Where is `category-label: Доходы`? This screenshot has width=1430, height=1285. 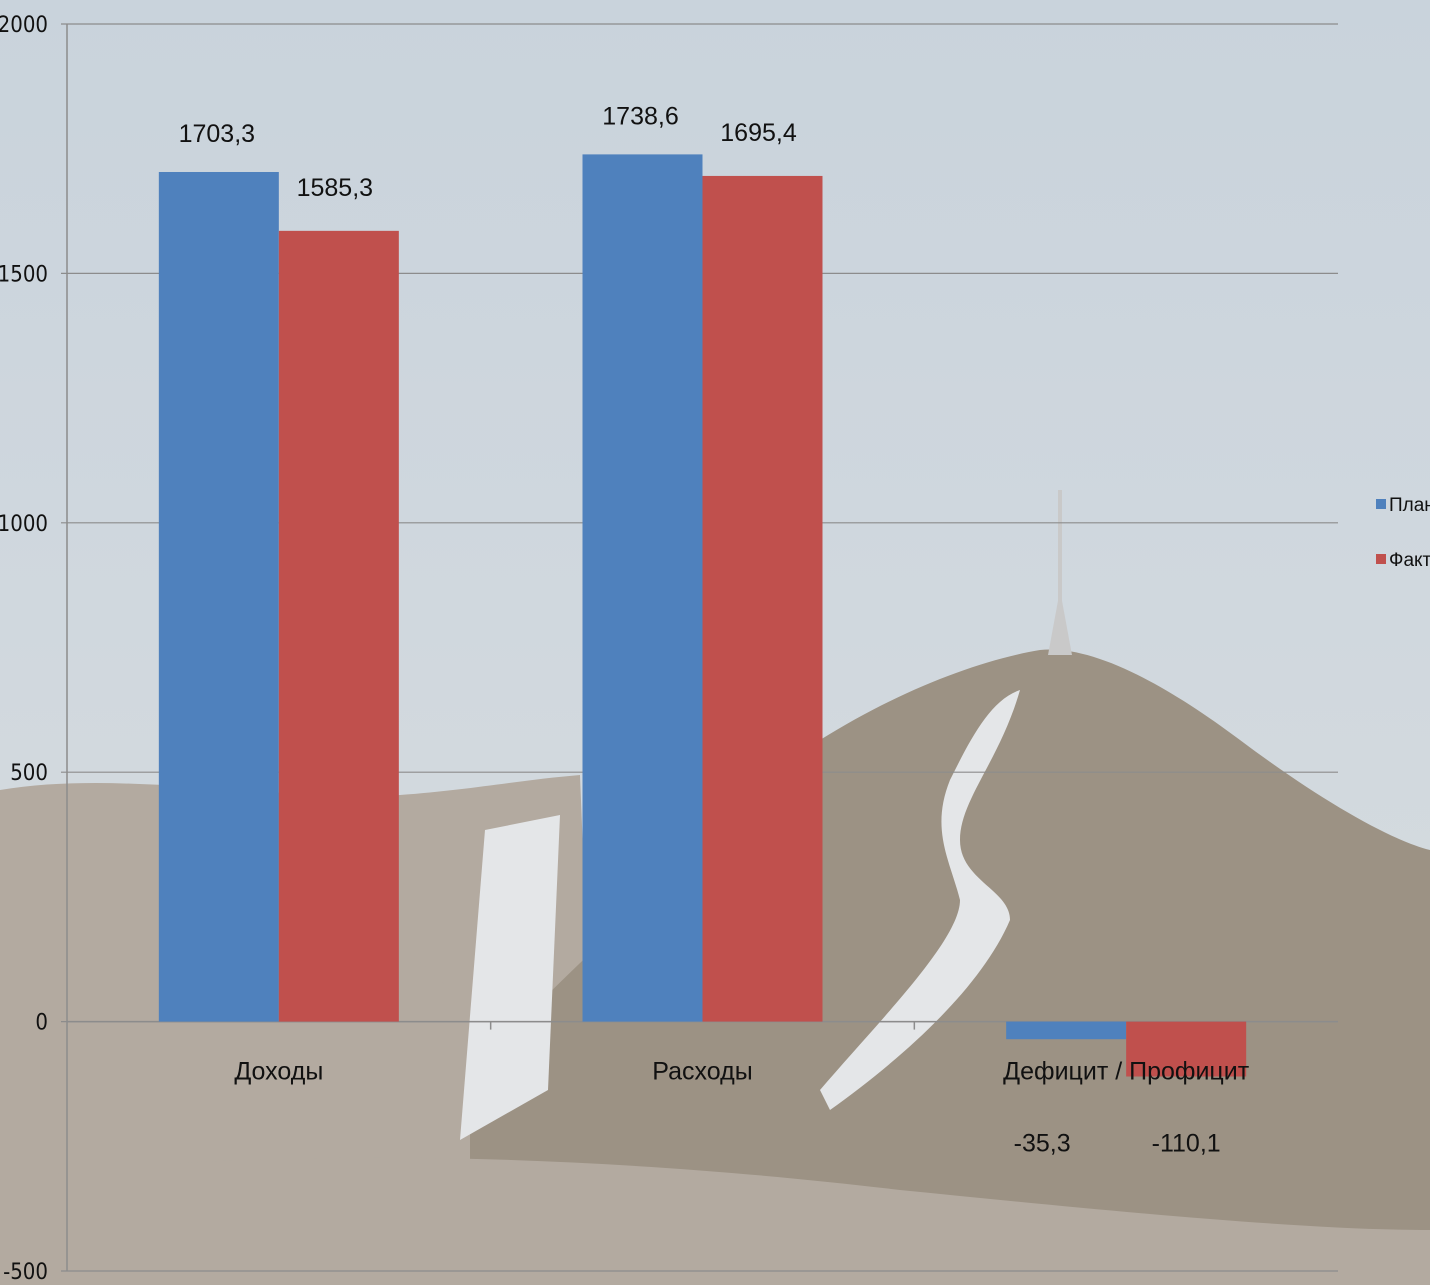
category-label: Доходы is located at coordinates (278, 1072).